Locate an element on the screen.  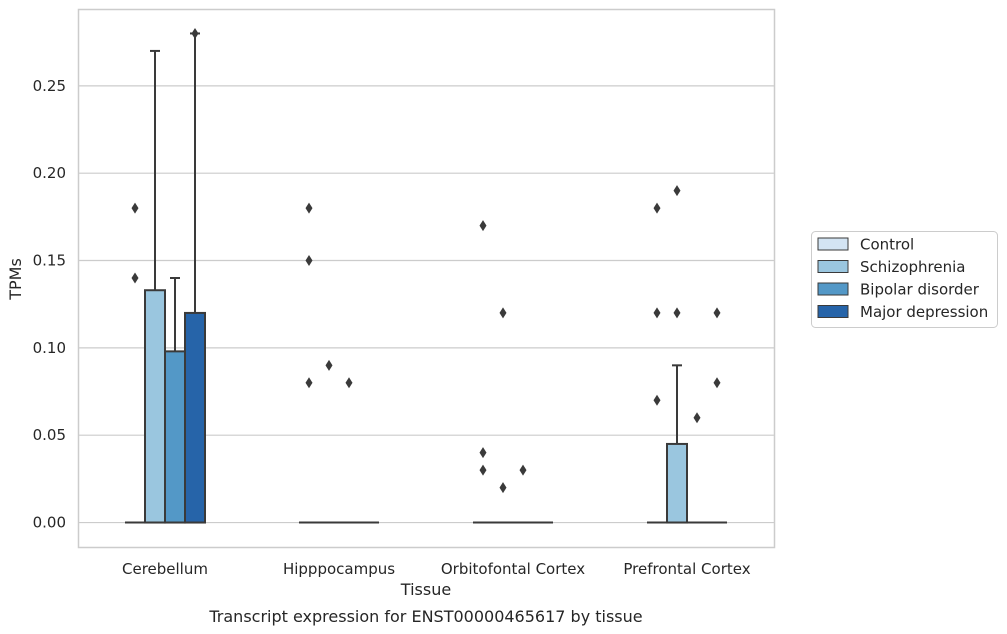
y-tick-label: 0.20 is located at coordinates (49, 173).